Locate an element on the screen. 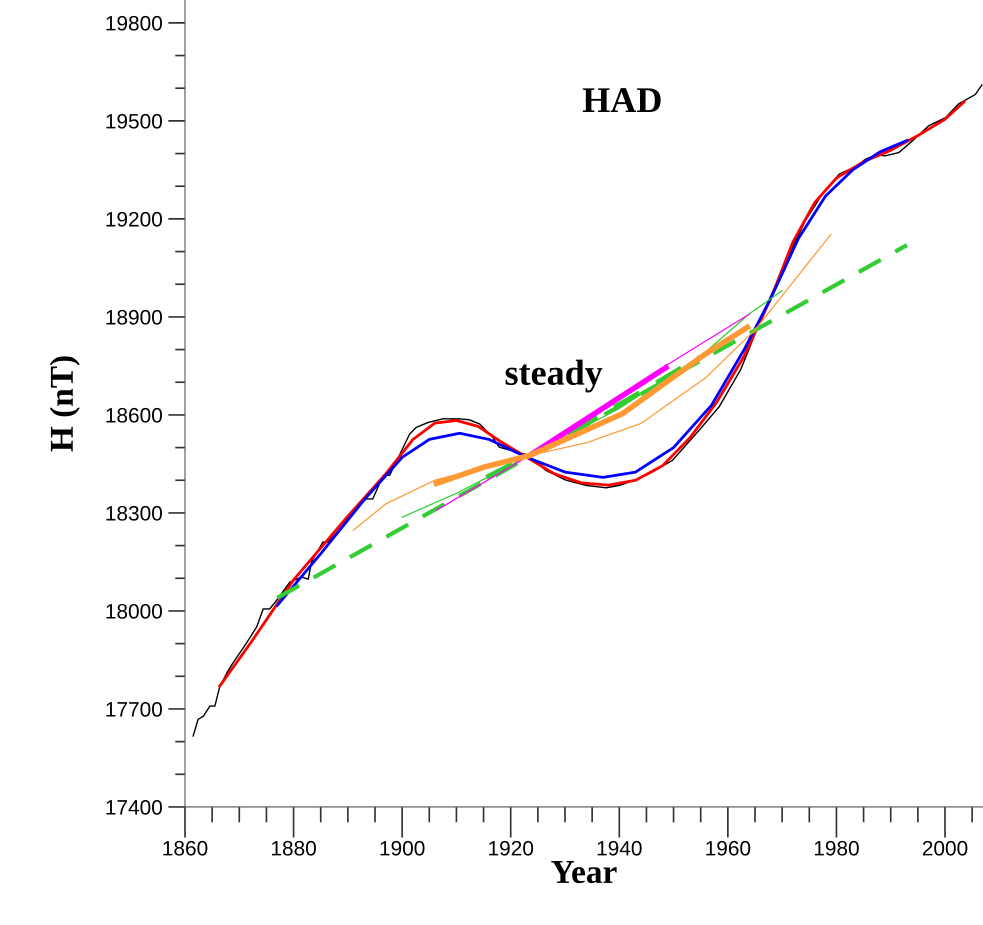 This screenshot has height=925, width=983. y-axis-title: H (nT) is located at coordinates (65, 404).